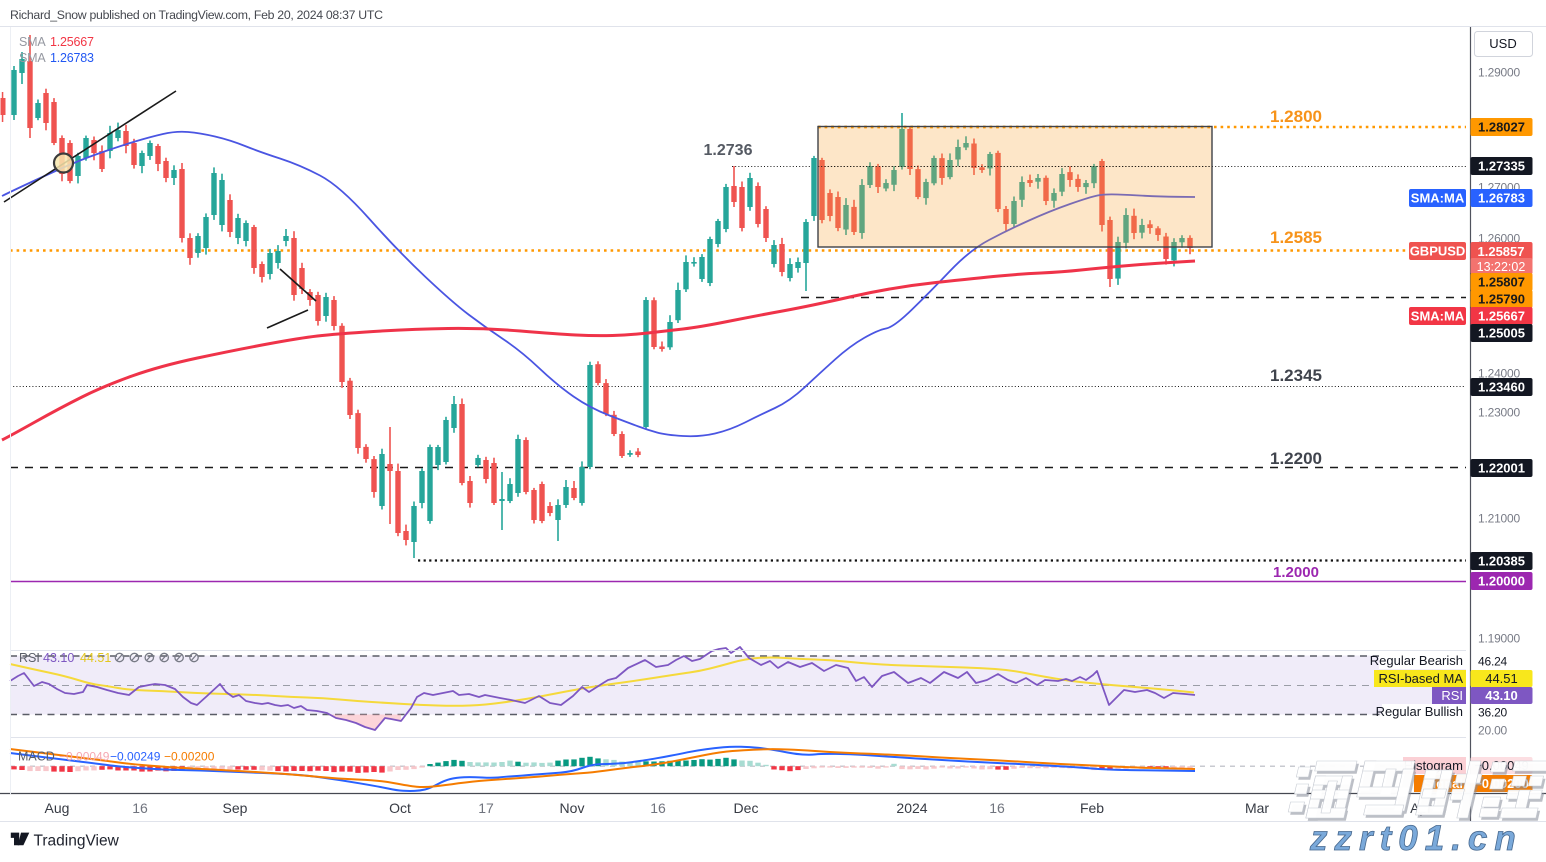  What do you see at coordinates (189, 757) in the screenshot?
I see `svg-text: −0.00200` at bounding box center [189, 757].